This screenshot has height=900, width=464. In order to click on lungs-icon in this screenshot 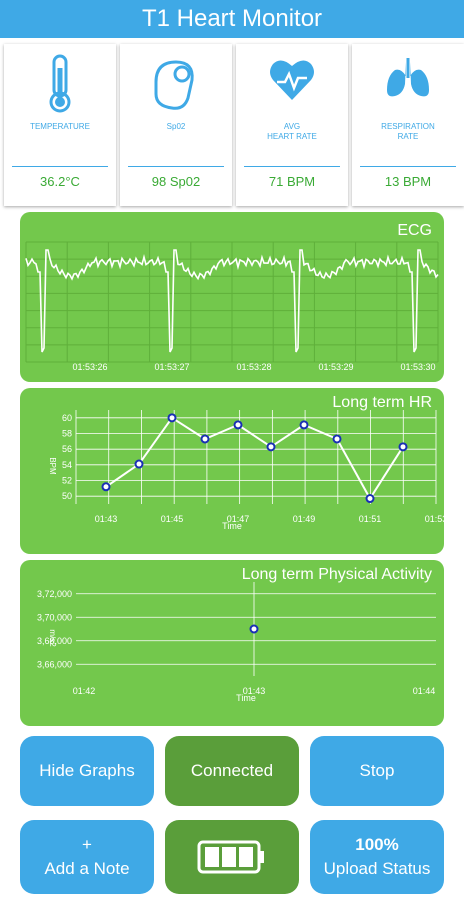, I will do `click(408, 84)`.